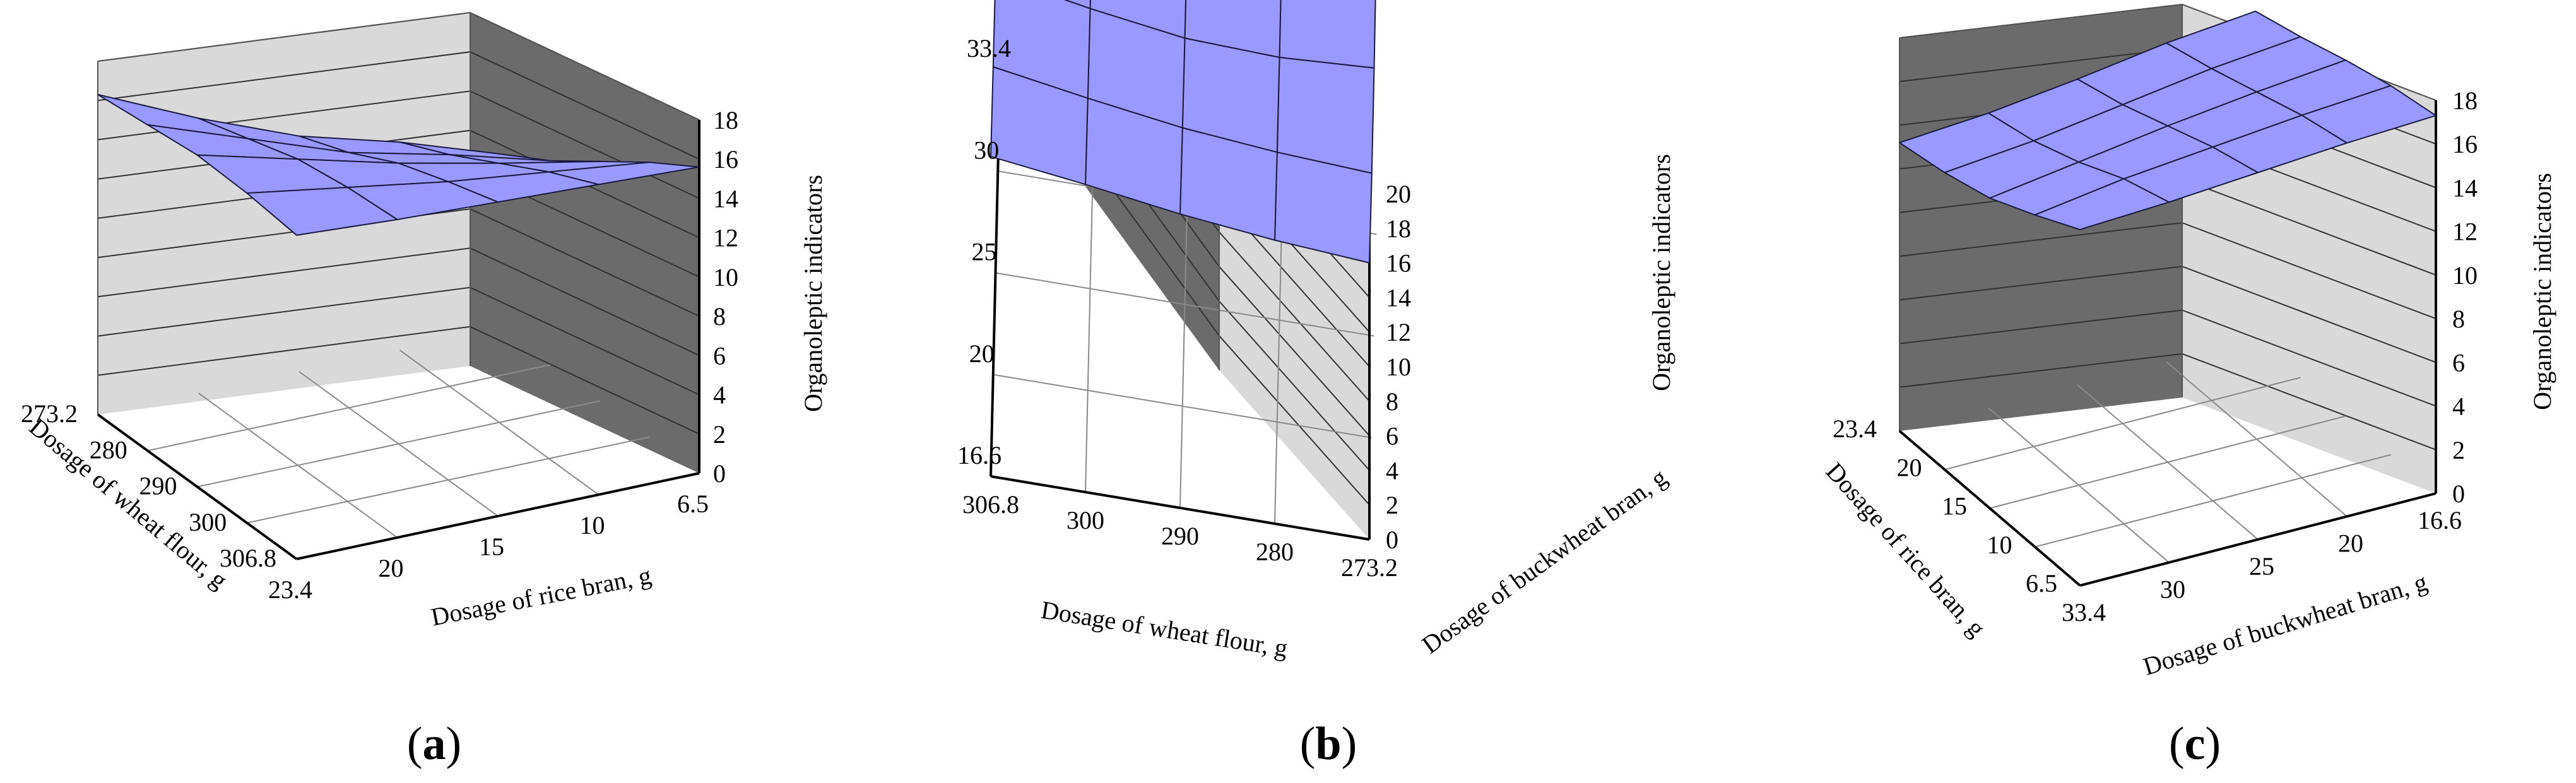  I want to click on wall-y, so click(584, 243).